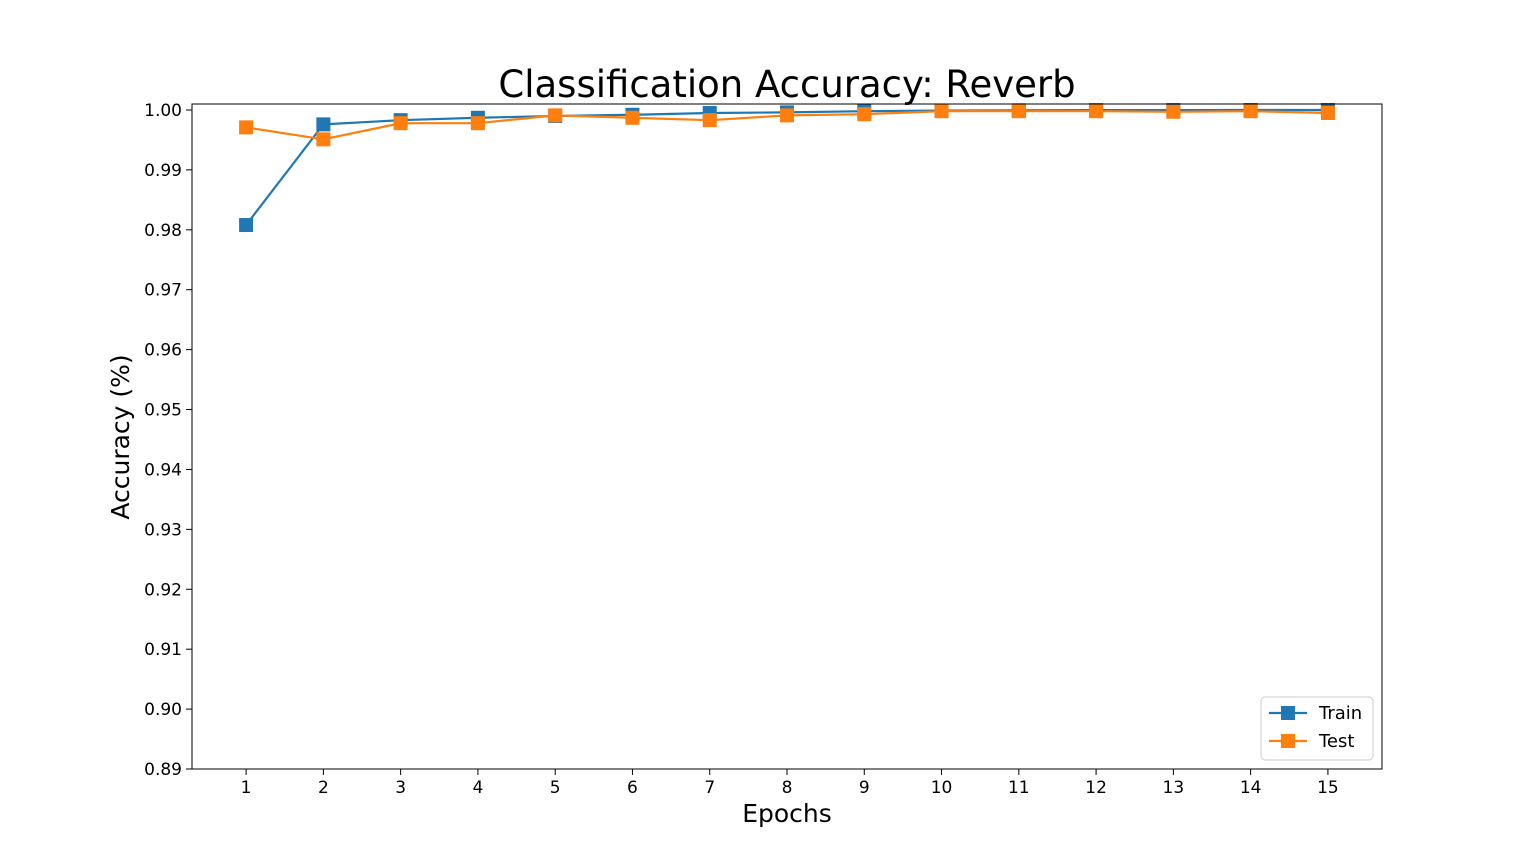  Describe the element at coordinates (1288, 713) in the screenshot. I see `train-legend-marker` at that location.